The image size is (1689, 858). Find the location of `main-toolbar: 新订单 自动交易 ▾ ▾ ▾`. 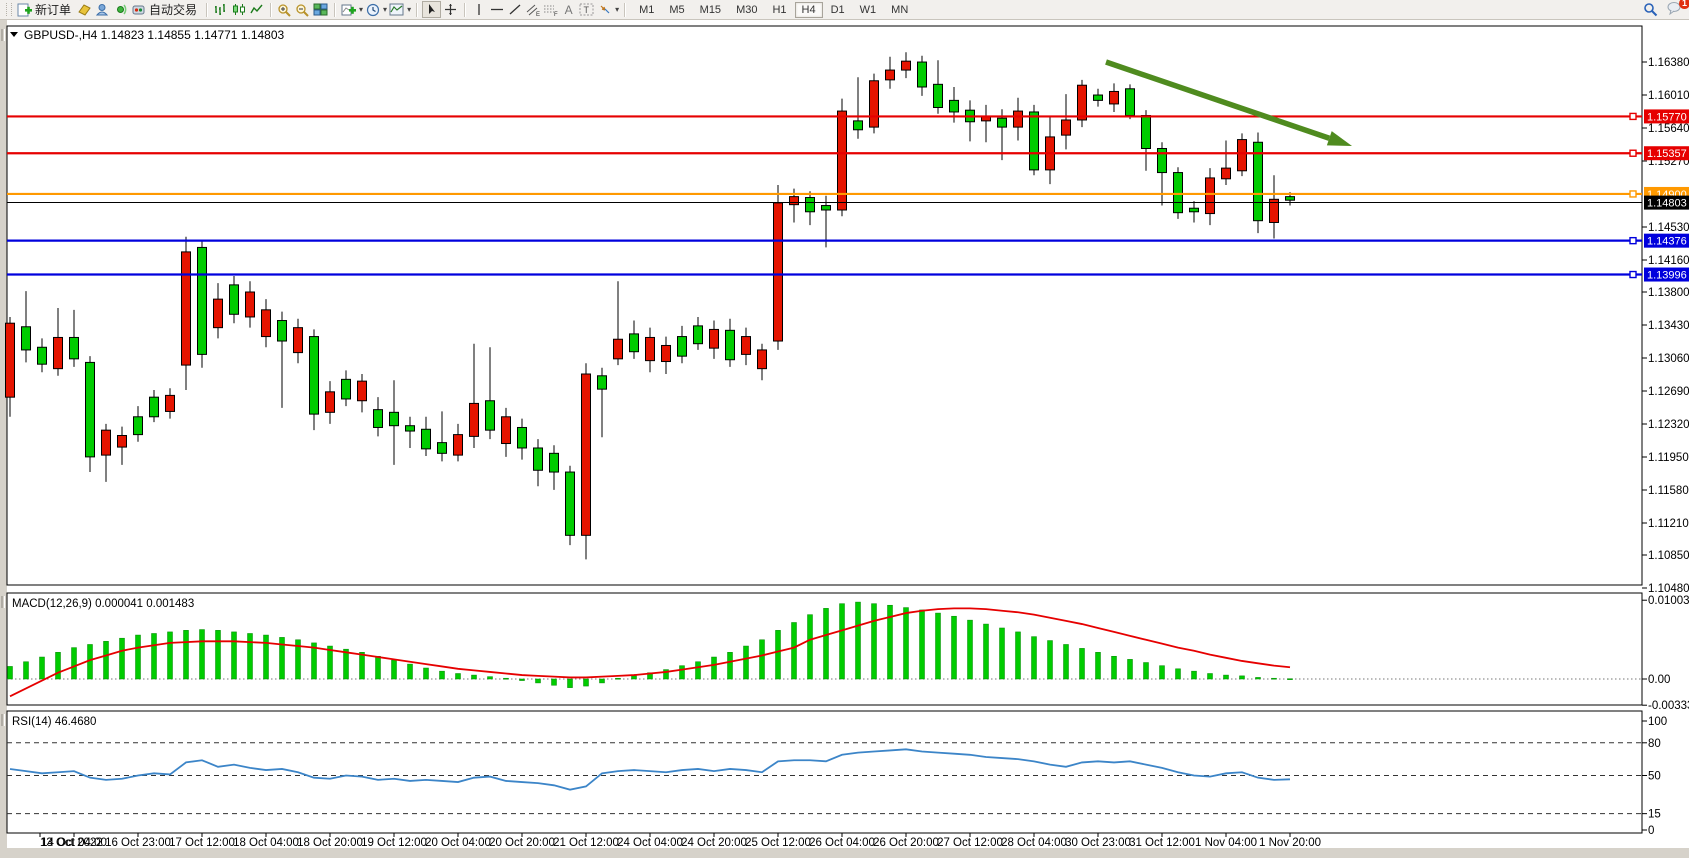

main-toolbar: 新订单 自动交易 ▾ ▾ ▾ is located at coordinates (844, 10).